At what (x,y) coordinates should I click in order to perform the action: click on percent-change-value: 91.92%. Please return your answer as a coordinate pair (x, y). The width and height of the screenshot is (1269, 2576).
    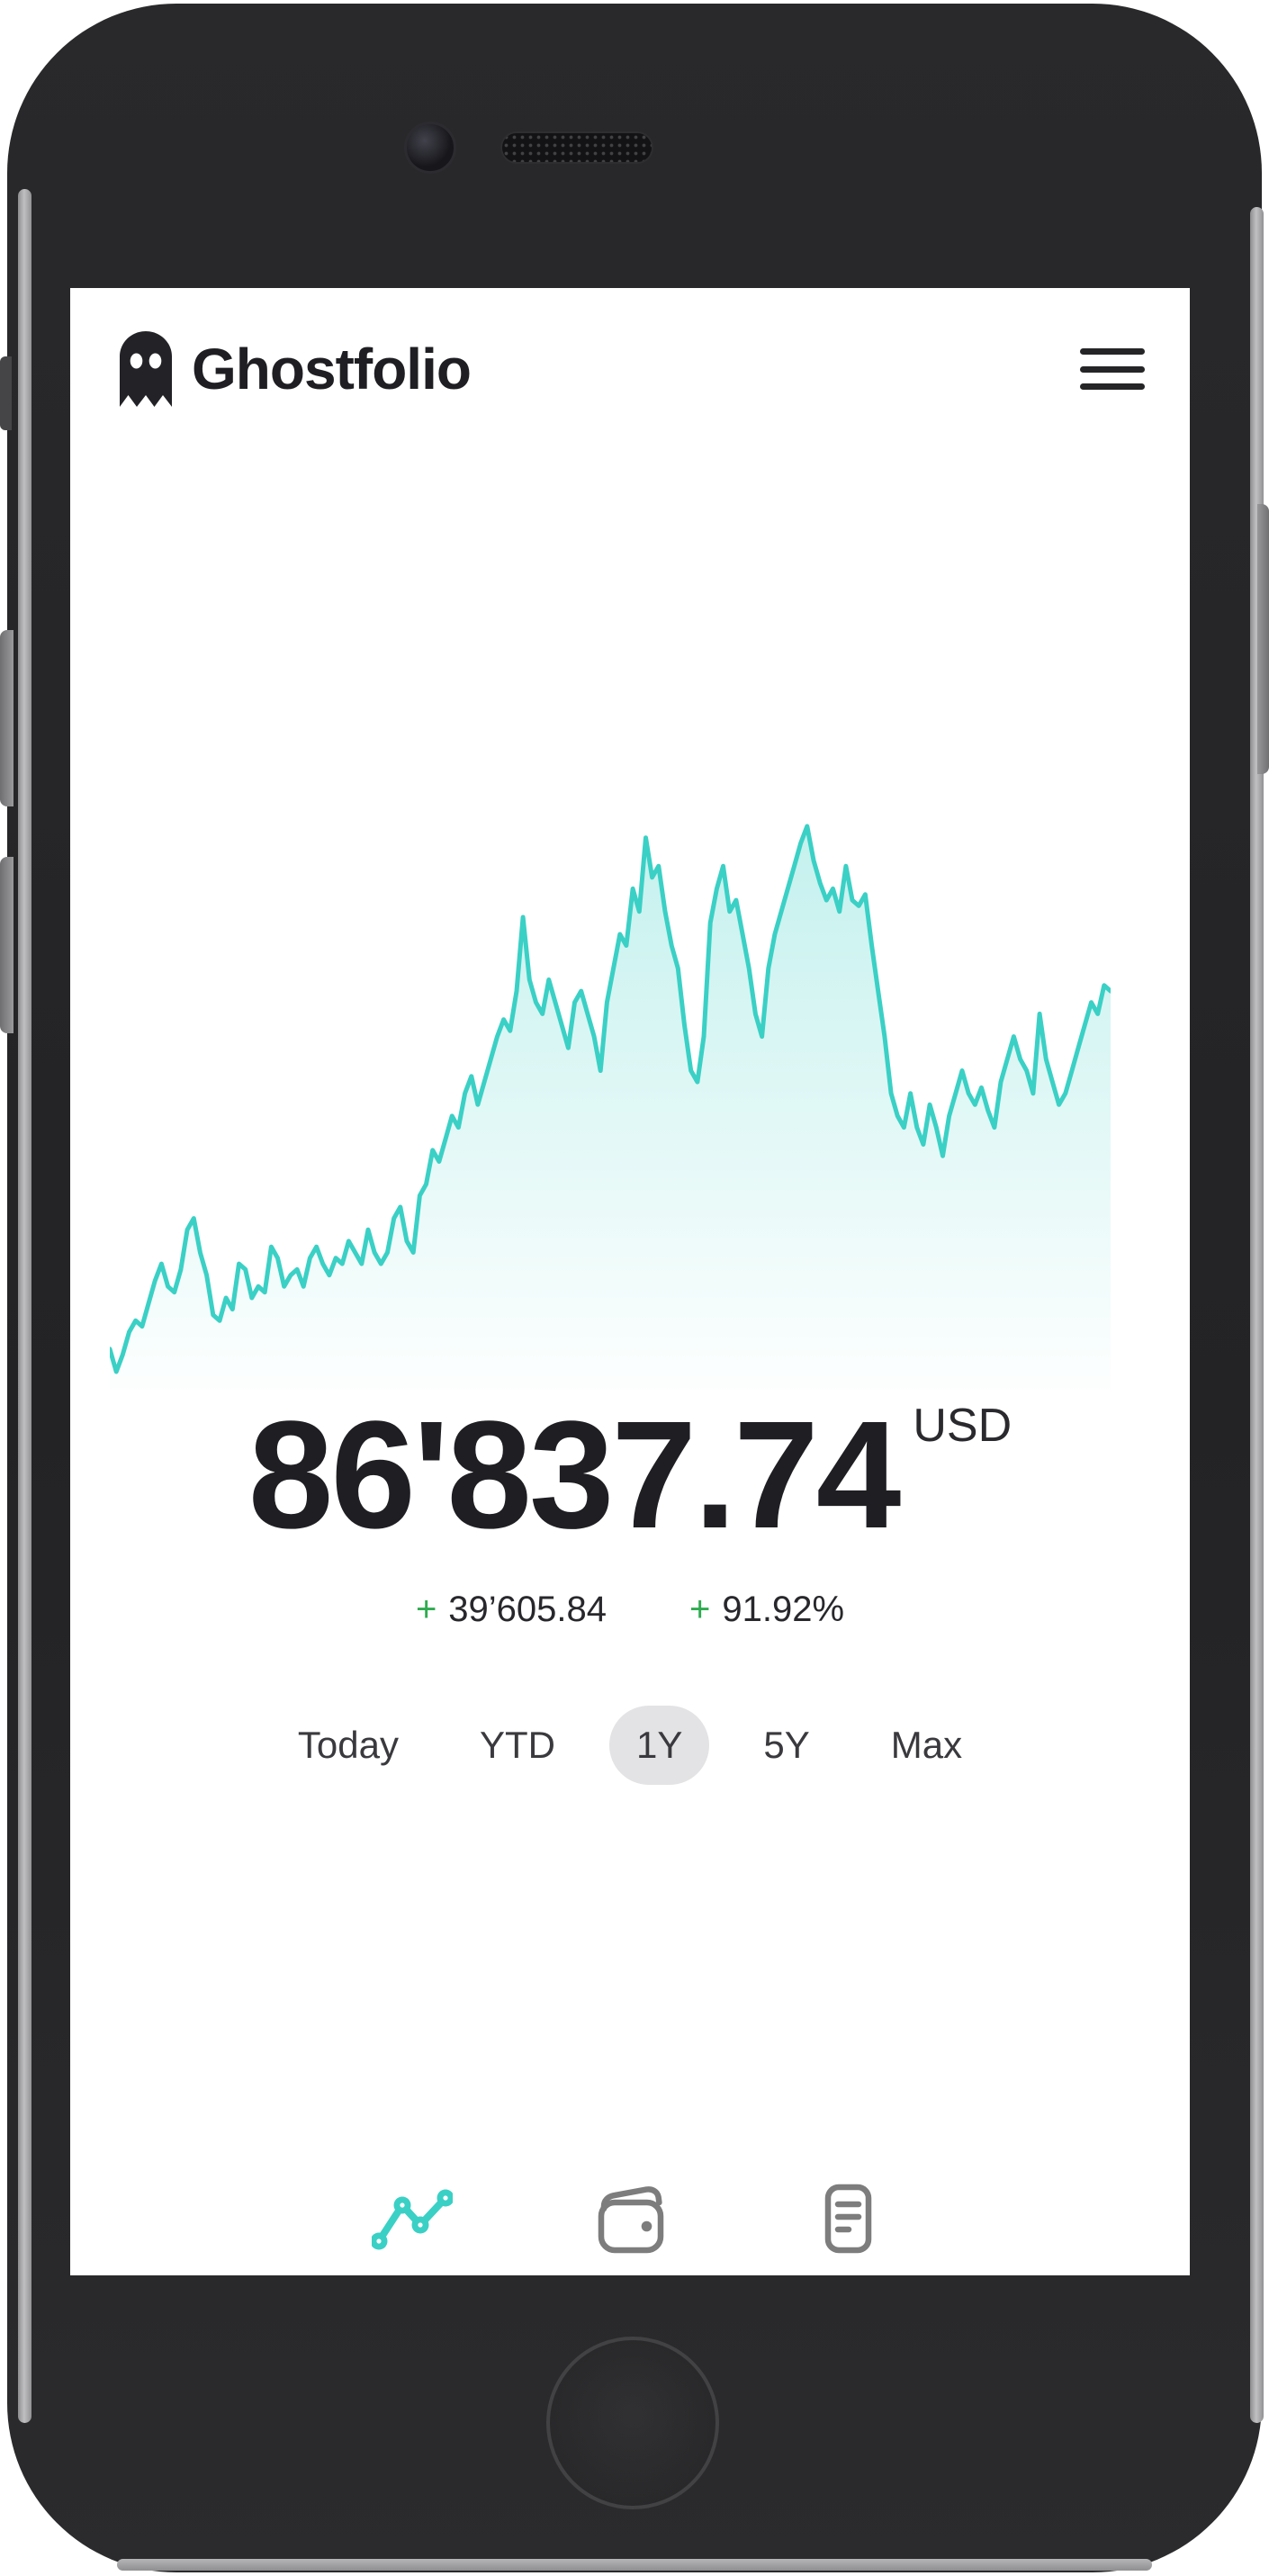
    Looking at the image, I should click on (783, 1609).